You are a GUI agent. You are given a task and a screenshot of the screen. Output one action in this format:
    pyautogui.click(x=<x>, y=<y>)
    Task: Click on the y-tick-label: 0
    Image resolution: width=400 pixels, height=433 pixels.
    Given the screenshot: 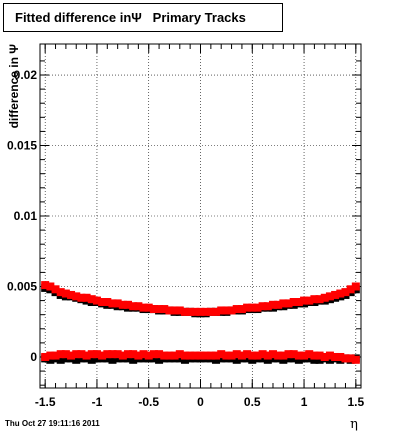 What is the action you would take?
    pyautogui.click(x=33, y=357)
    